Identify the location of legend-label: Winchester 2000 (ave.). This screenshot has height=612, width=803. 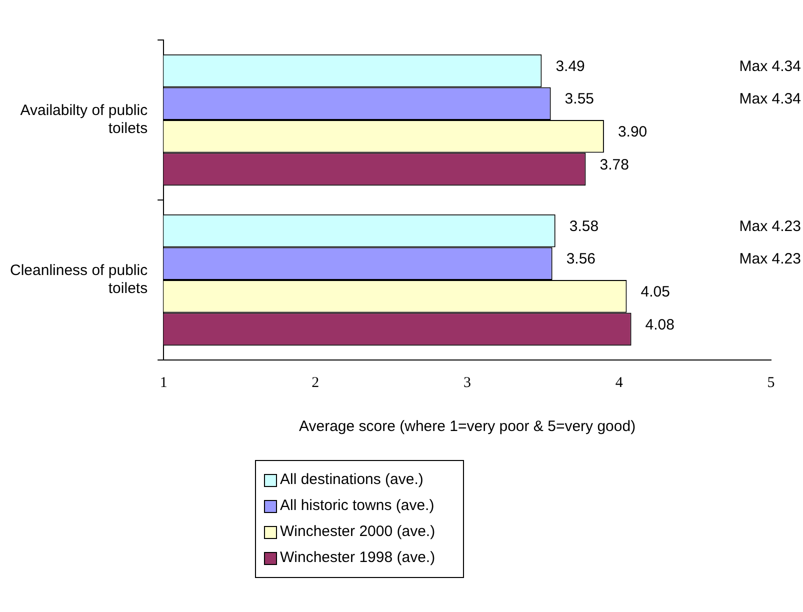
(358, 532).